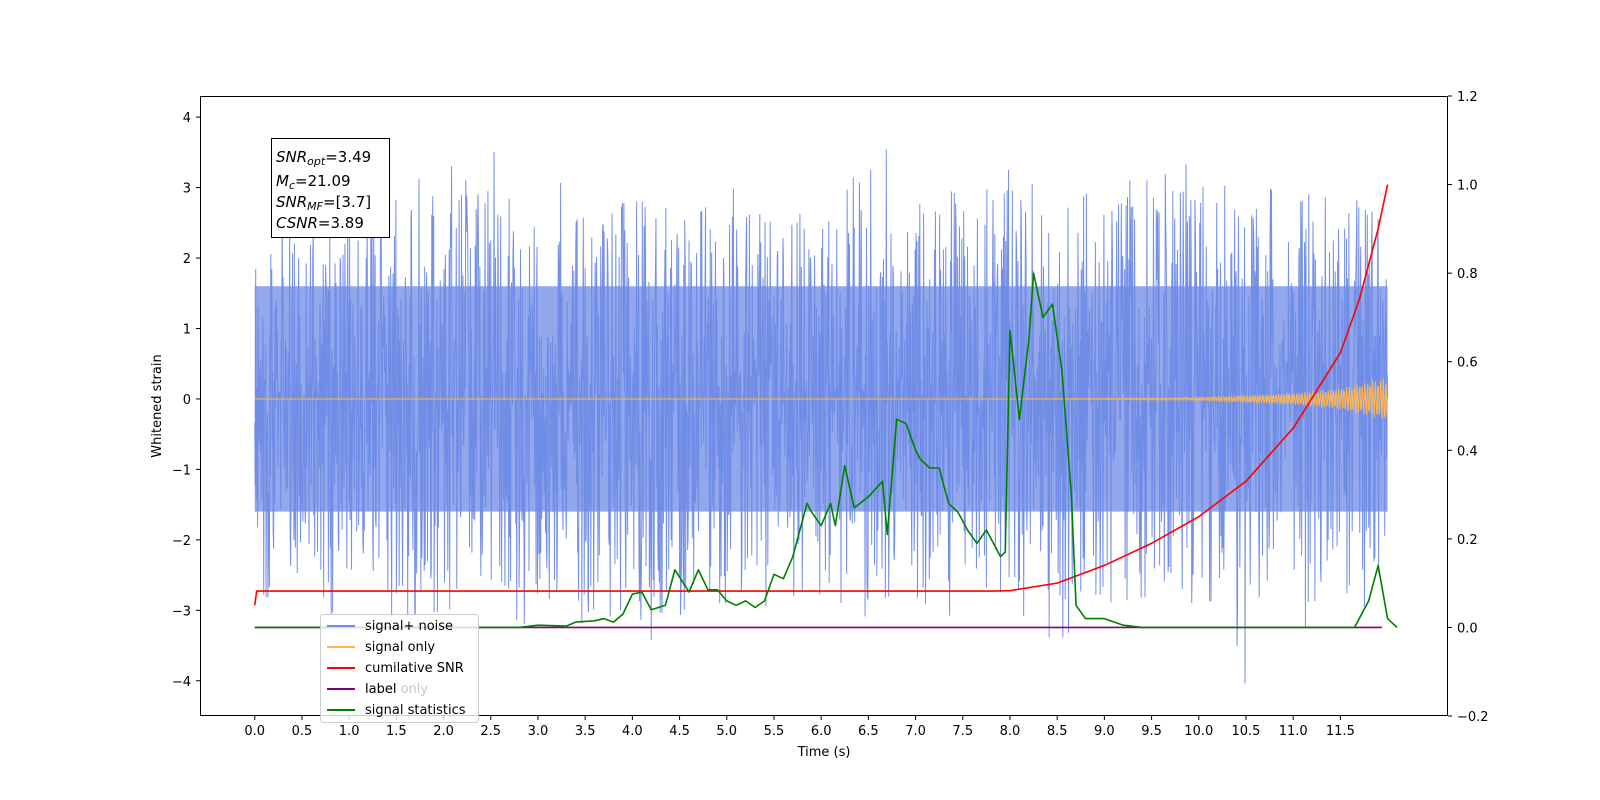 Image resolution: width=1600 pixels, height=800 pixels. I want to click on x-tick-label: 2.0, so click(443, 731).